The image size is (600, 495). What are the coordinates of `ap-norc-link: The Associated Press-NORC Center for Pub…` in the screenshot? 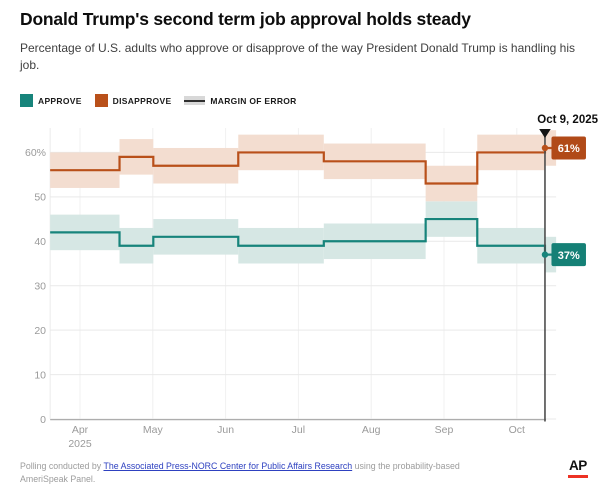 It's located at (228, 466).